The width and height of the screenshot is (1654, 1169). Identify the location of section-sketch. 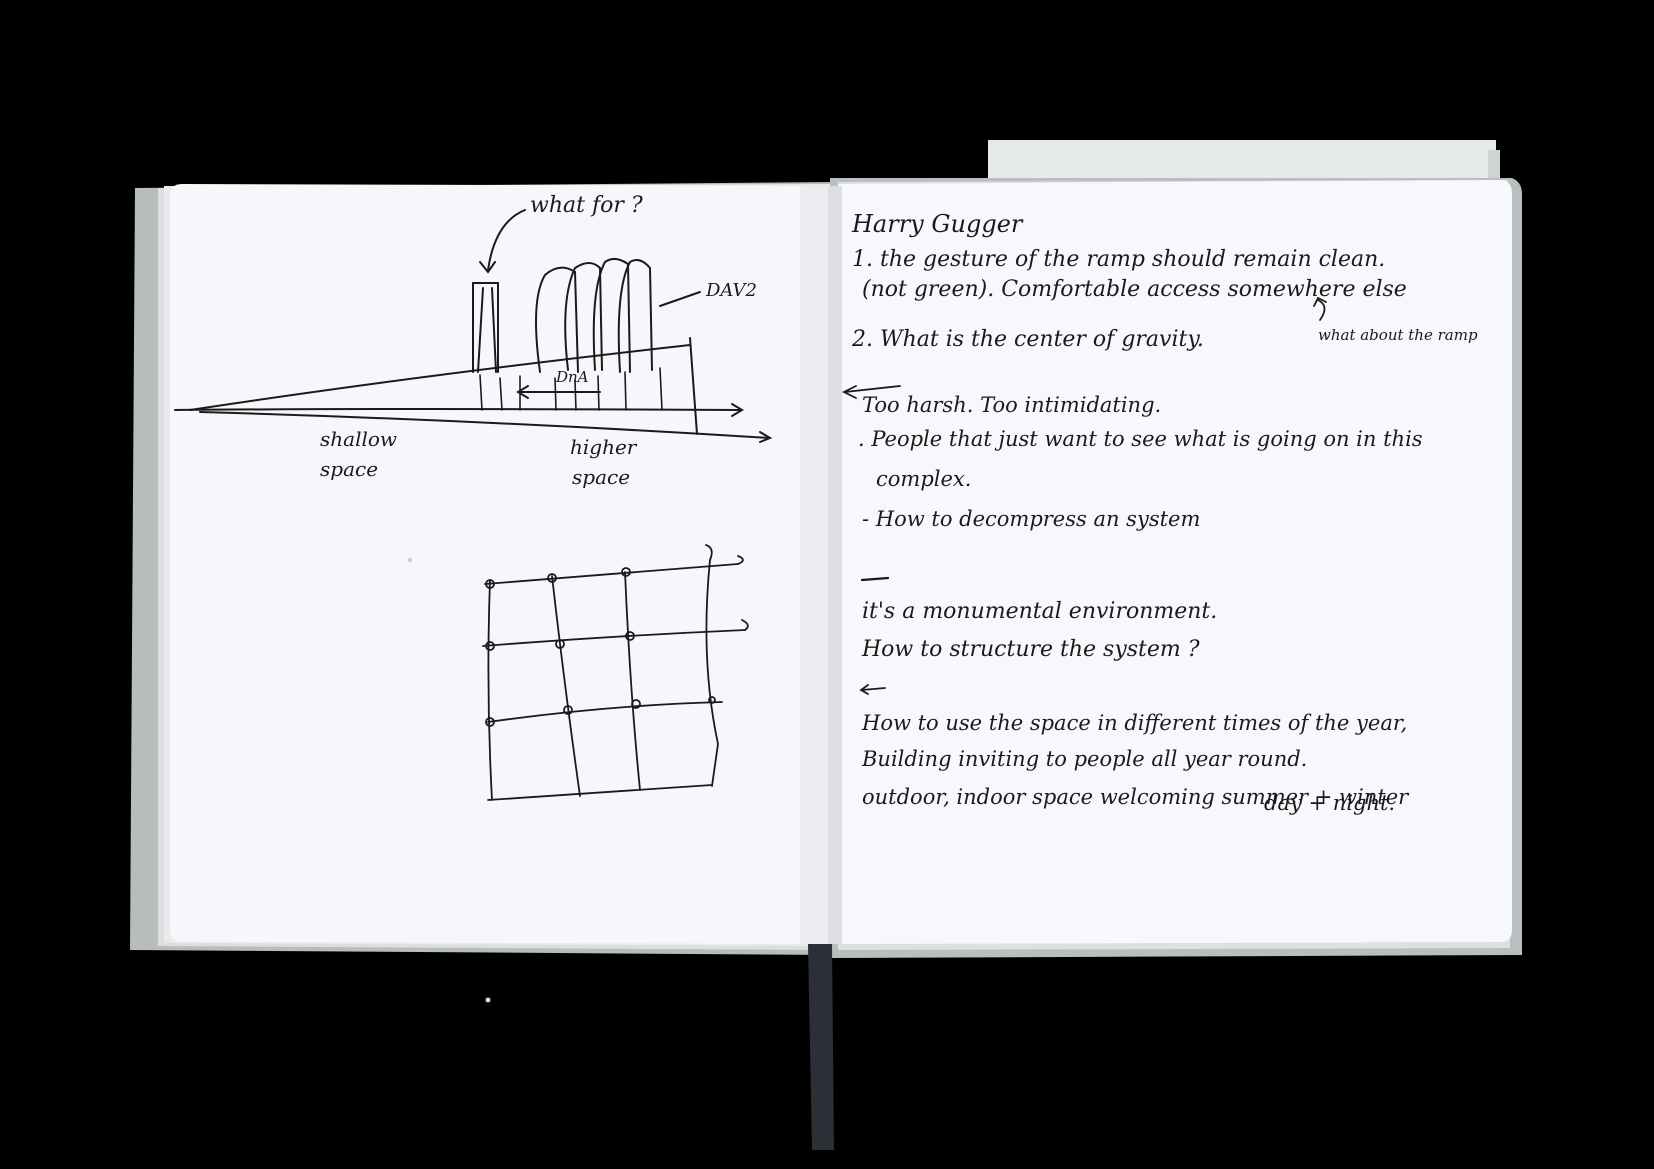
(473, 326).